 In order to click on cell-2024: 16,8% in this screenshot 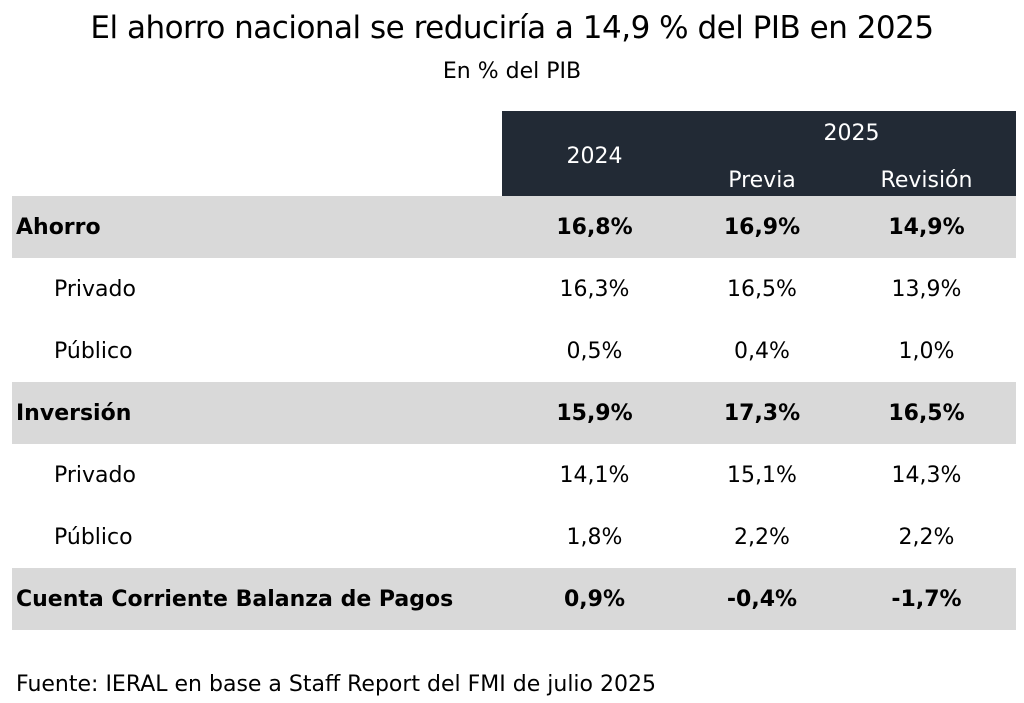, I will do `click(594, 227)`.